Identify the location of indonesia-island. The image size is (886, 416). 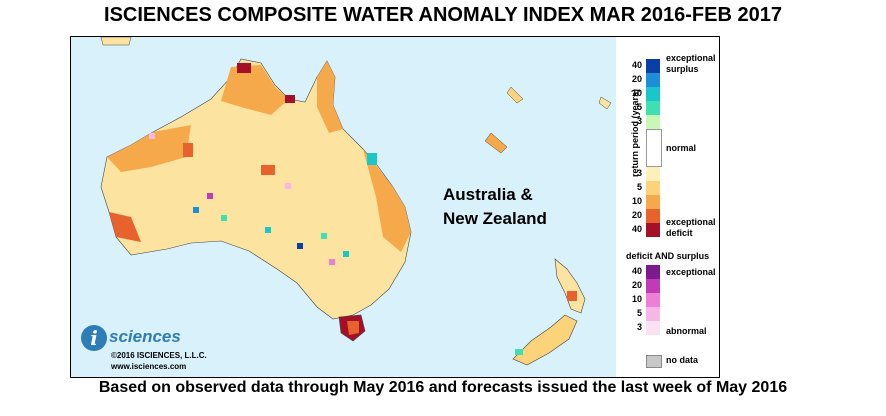
(116, 41).